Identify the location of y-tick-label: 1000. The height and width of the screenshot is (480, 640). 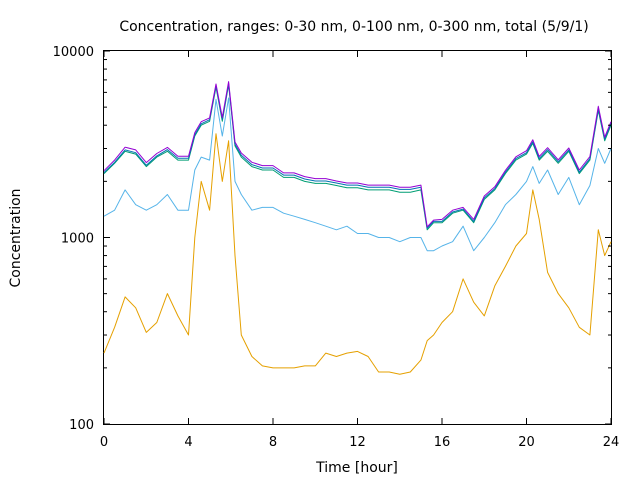
(77, 239).